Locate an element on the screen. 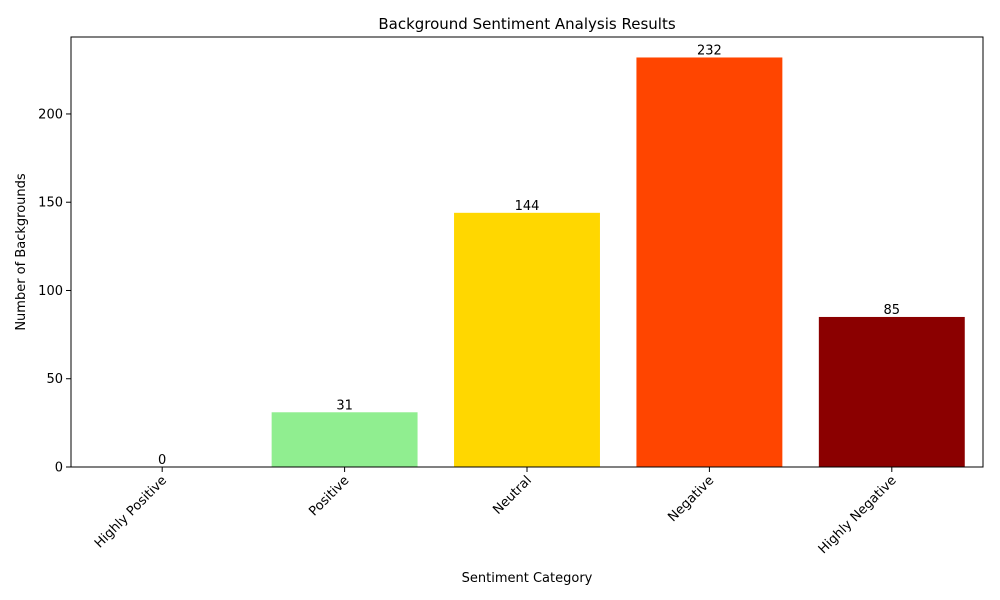 The height and width of the screenshot is (600, 1000). x-tick-label: Highly Negative is located at coordinates (858, 515).